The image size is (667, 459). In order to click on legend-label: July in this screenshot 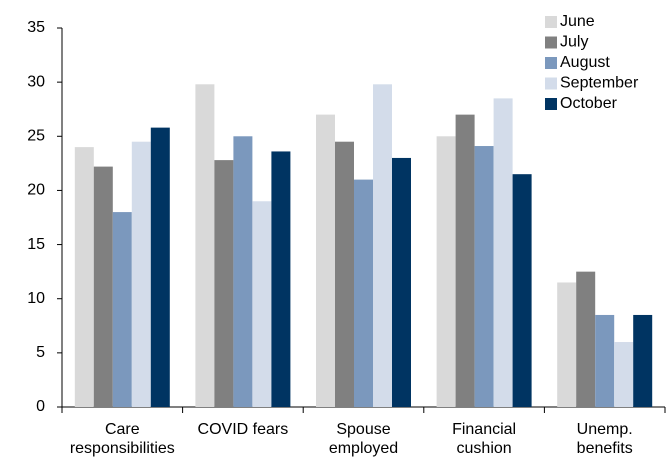, I will do `click(574, 42)`.